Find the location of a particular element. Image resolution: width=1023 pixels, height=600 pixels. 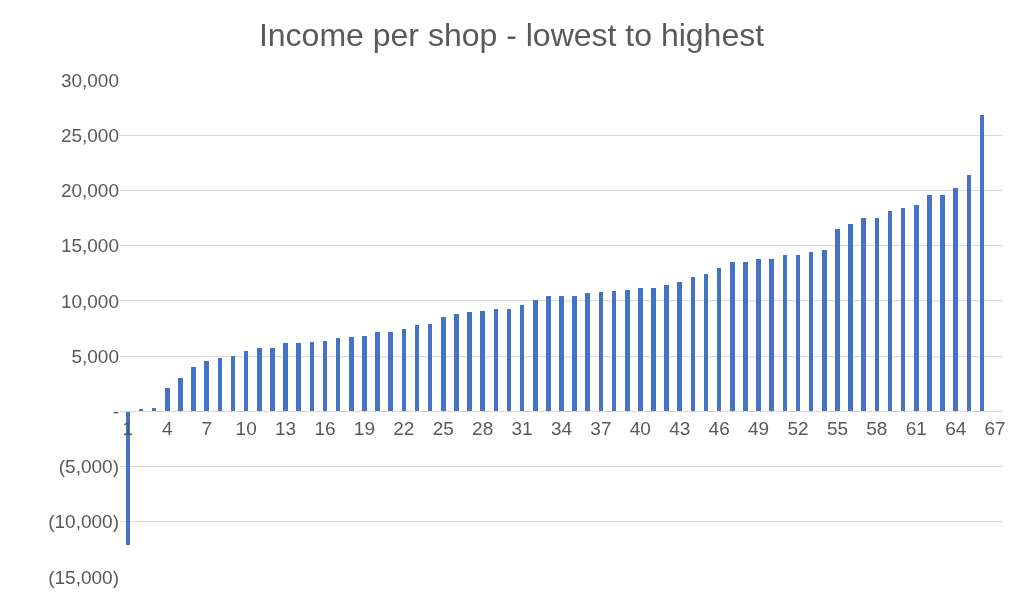

x-tick-label: 16 is located at coordinates (325, 429).